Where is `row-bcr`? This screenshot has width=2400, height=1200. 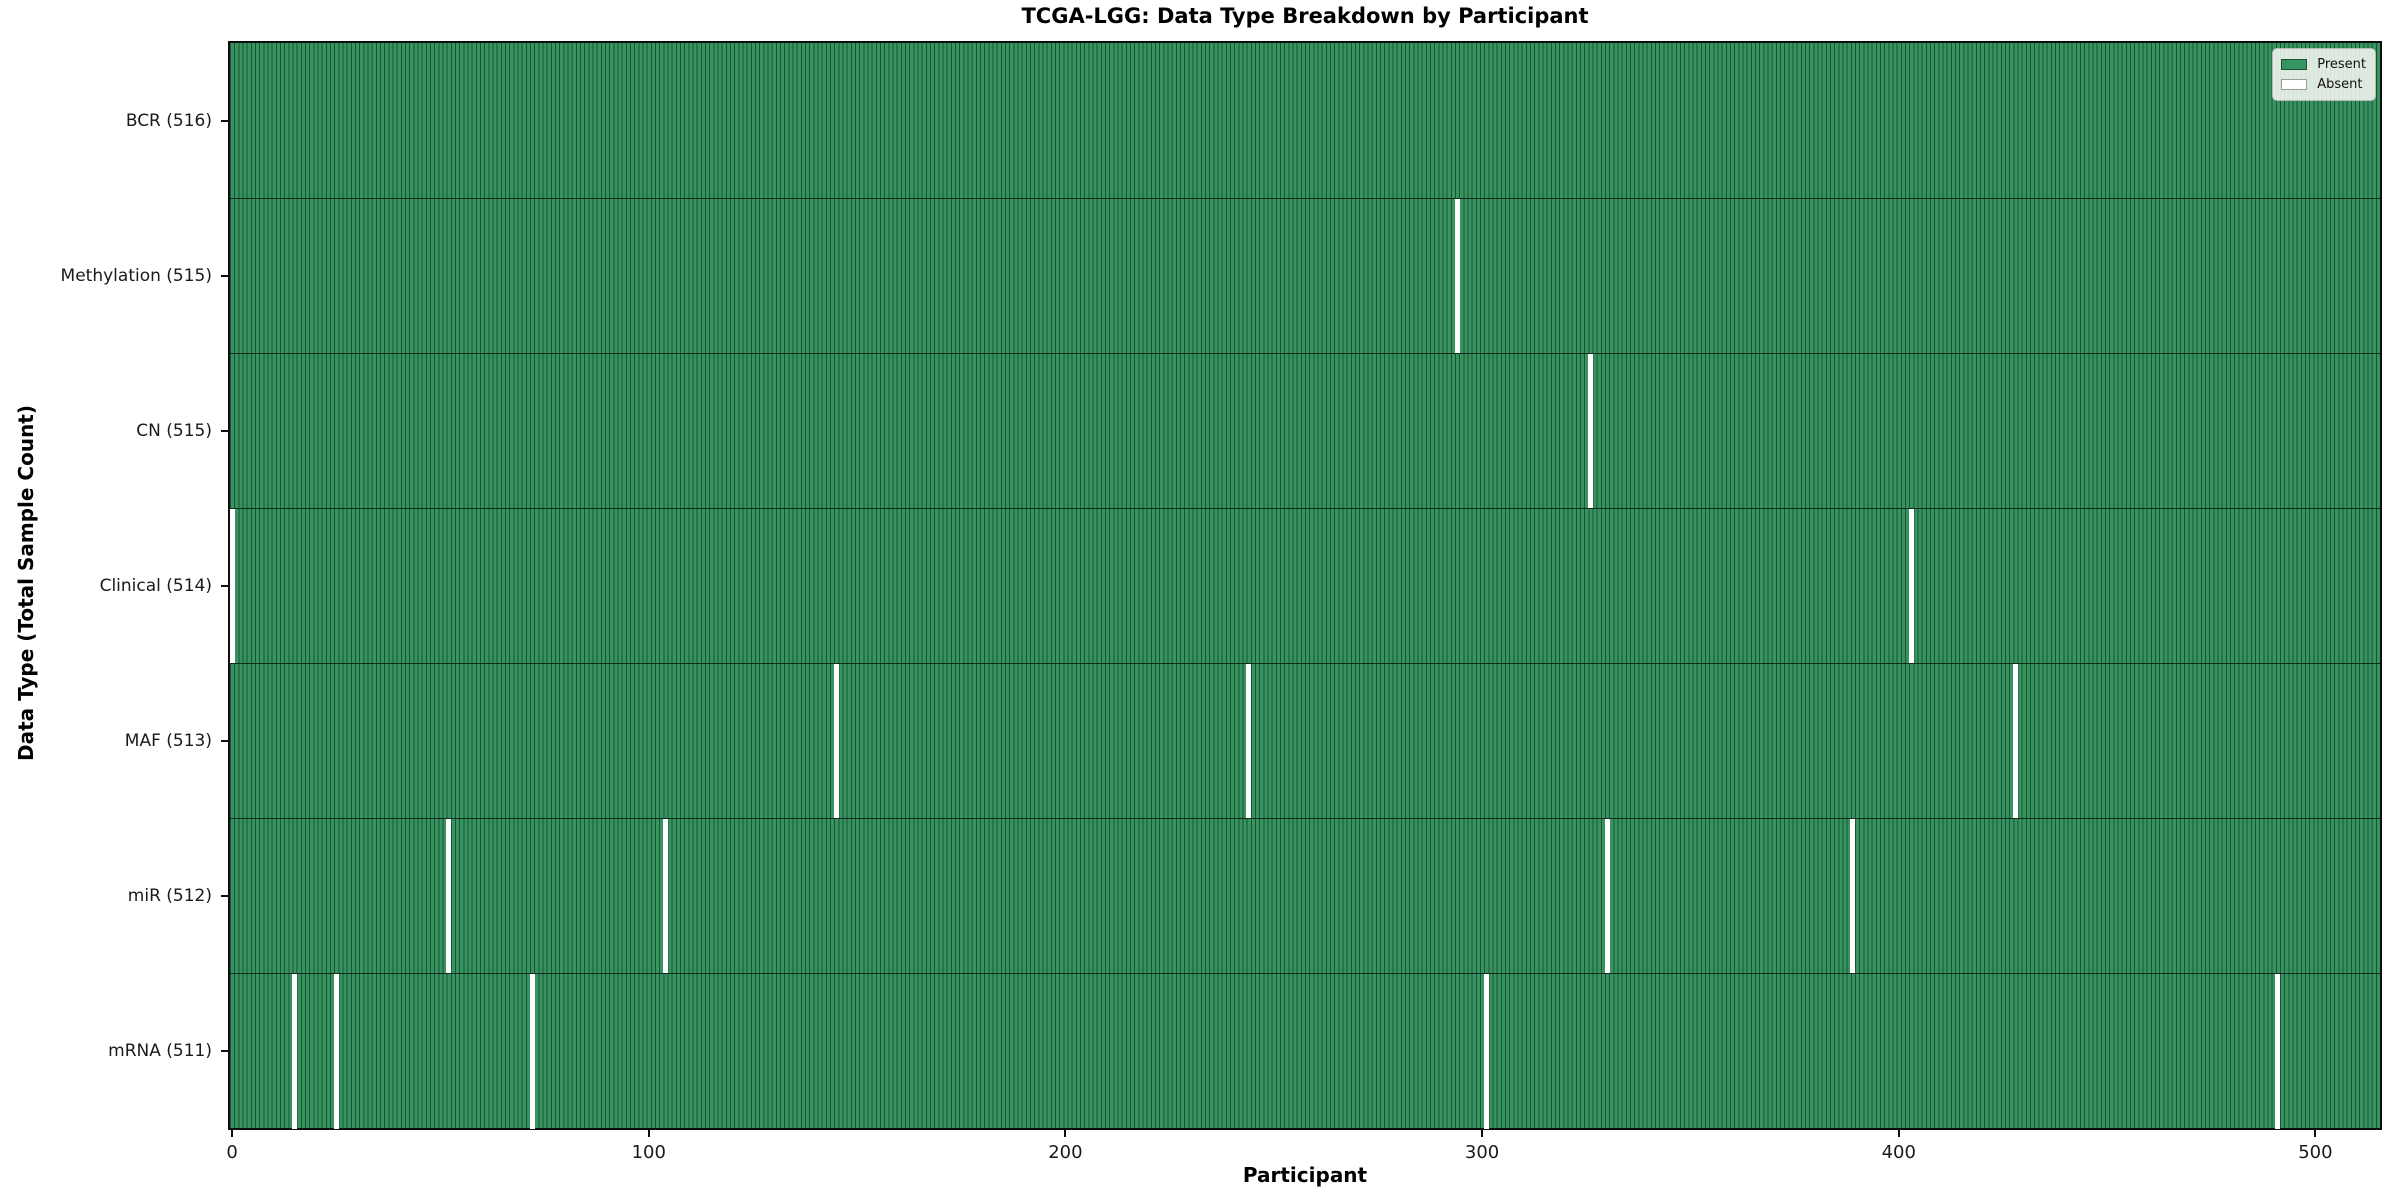 row-bcr is located at coordinates (1305, 120).